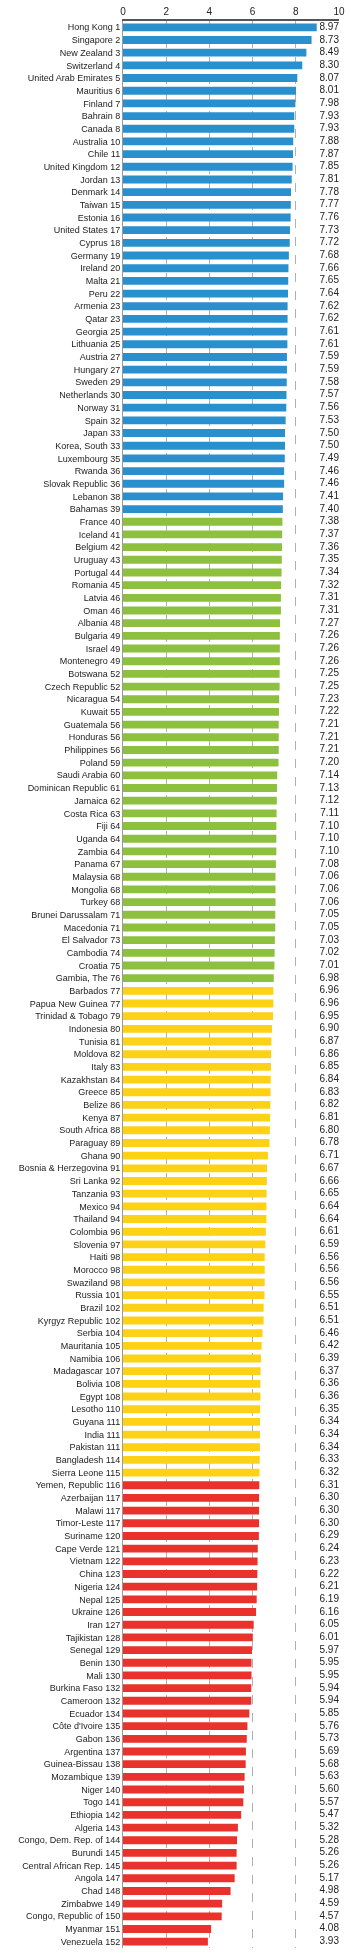 Image resolution: width=351 pixels, height=1954 pixels. What do you see at coordinates (91, 1903) in the screenshot?
I see `y-tick-label: Zimbabwe 149` at bounding box center [91, 1903].